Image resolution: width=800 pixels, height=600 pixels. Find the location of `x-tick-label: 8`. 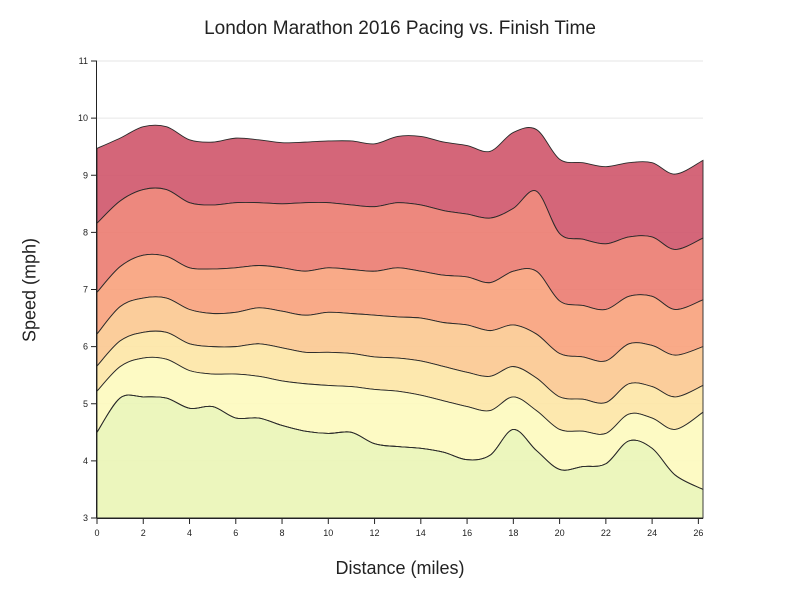

x-tick-label: 8 is located at coordinates (282, 533).